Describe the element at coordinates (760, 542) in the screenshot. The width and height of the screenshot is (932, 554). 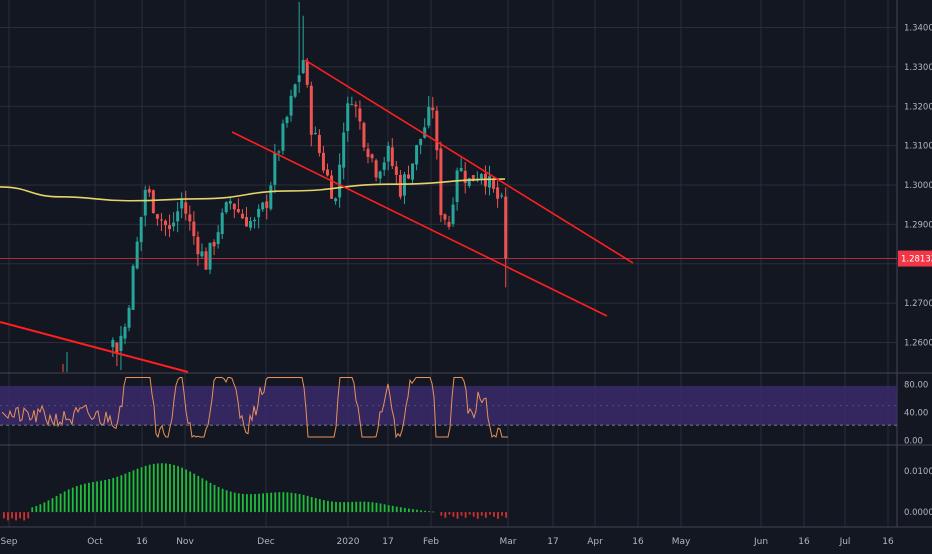
I see `x-tick-label: Jun` at that location.